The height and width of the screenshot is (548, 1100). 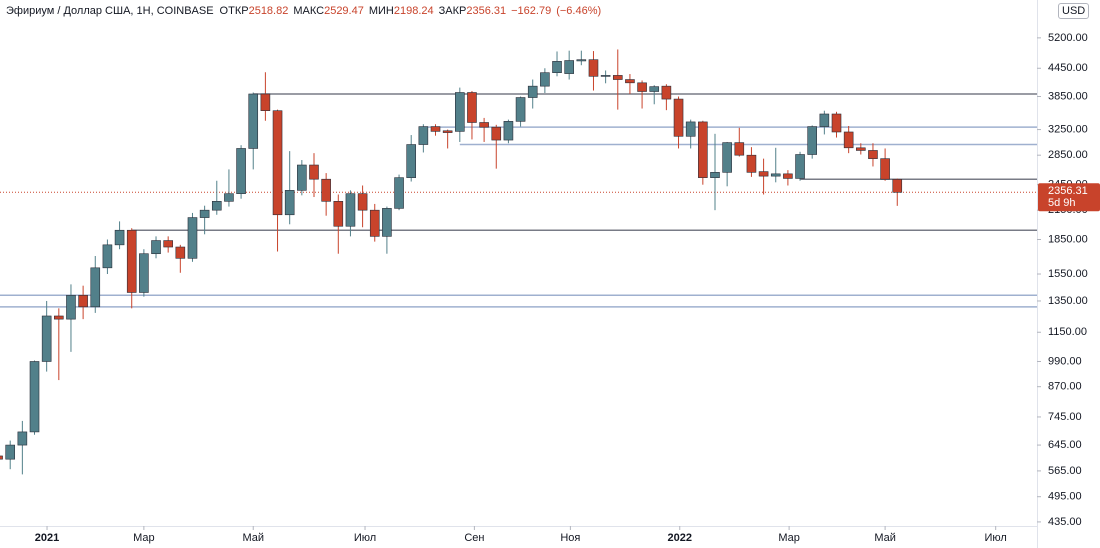 I want to click on close-label: ЗАКР, so click(x=452, y=11).